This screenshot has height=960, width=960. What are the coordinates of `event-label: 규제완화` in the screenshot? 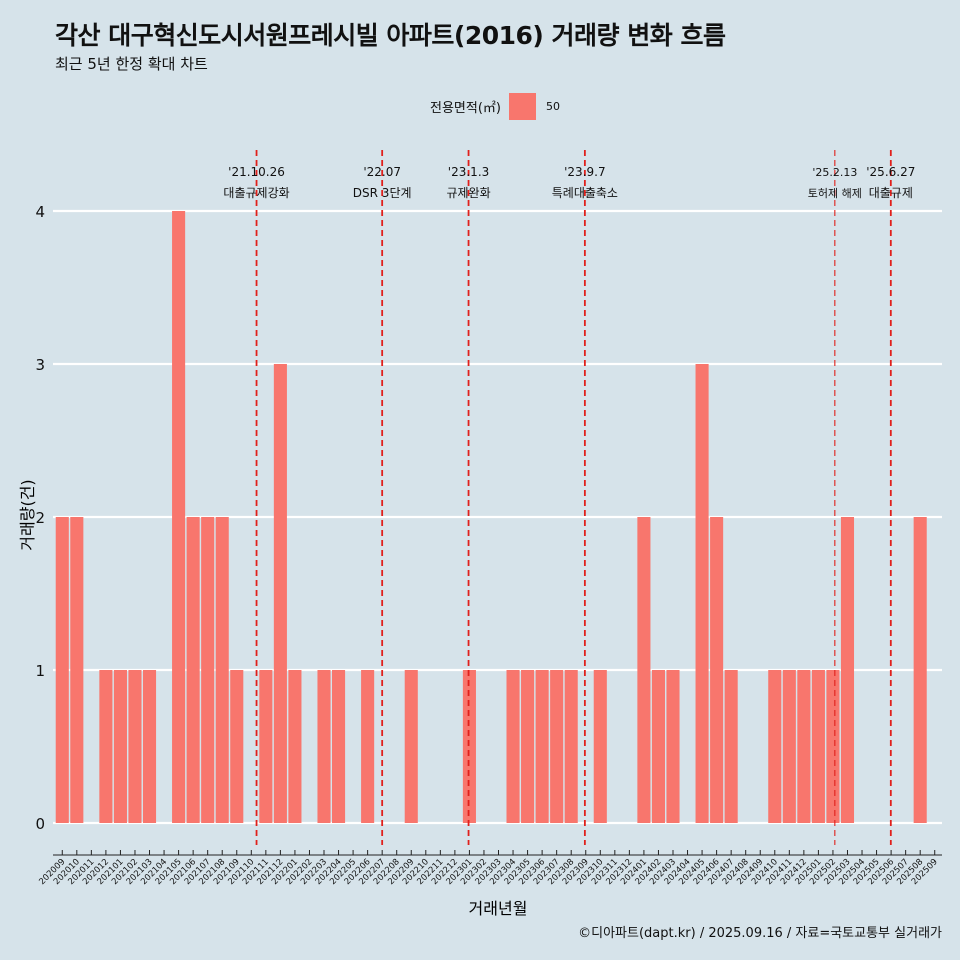 It's located at (468, 193).